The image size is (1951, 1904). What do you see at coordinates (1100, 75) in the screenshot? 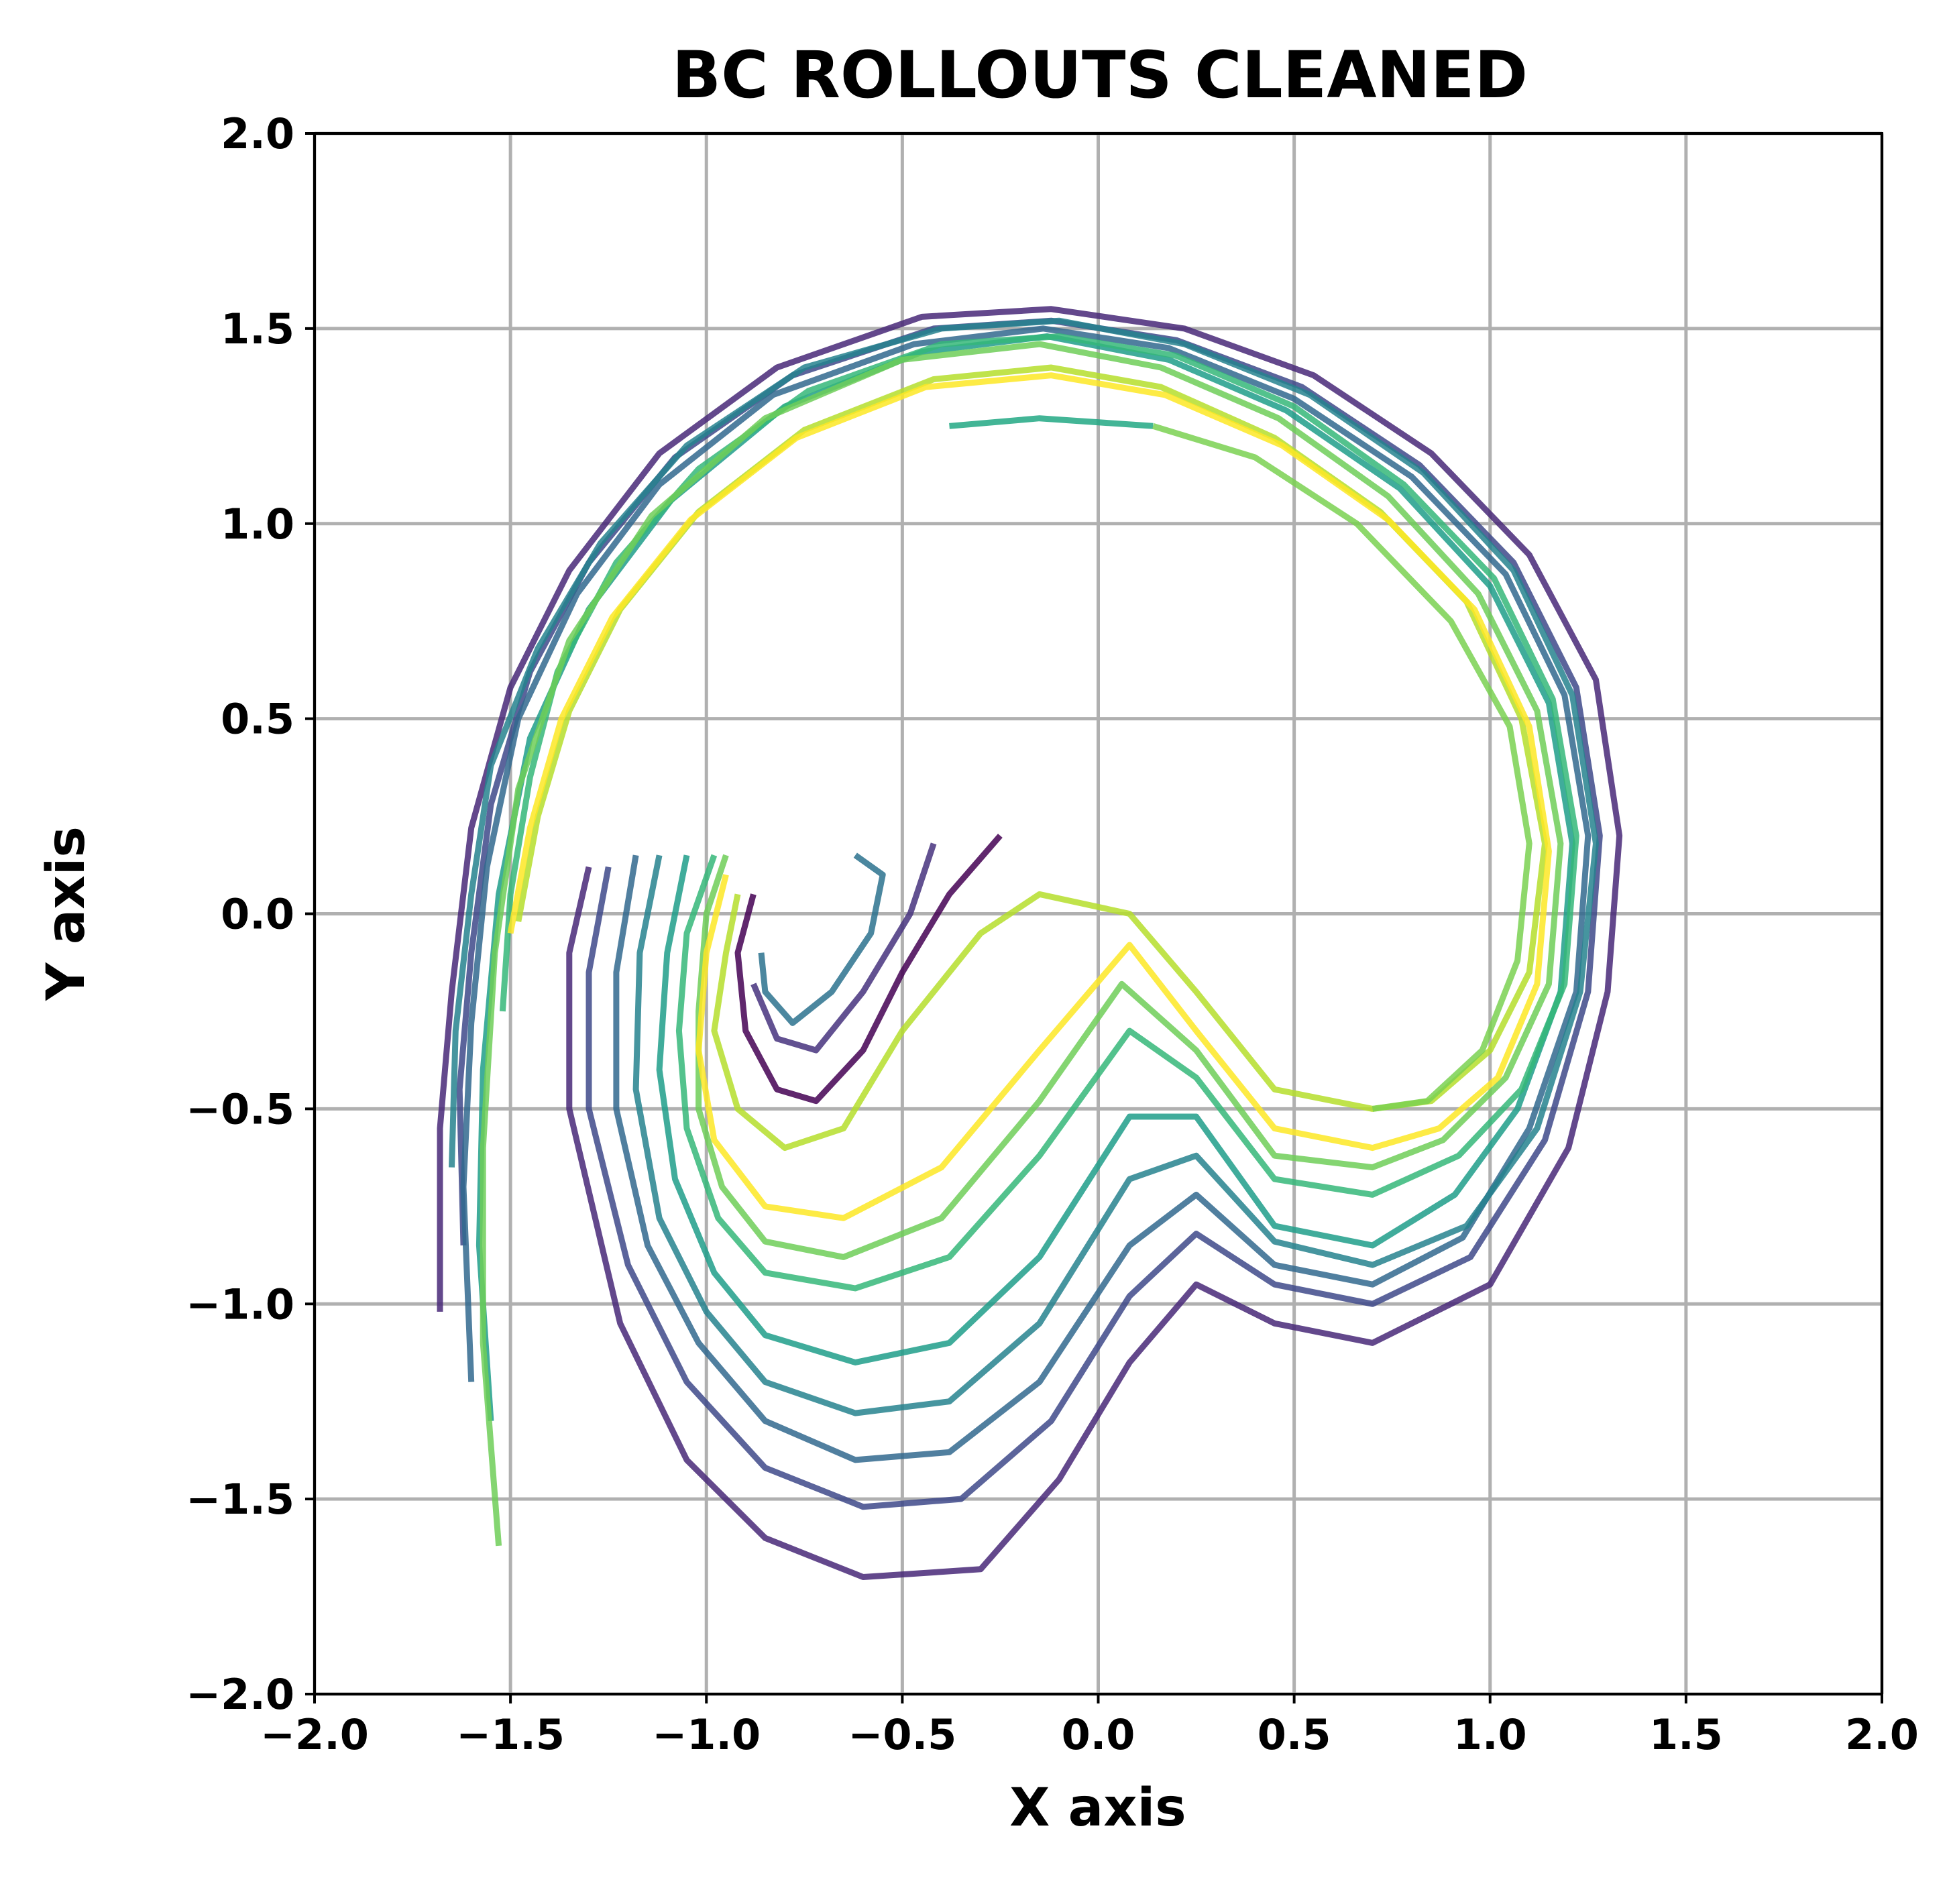
I see `chart-title: BC ROLLOUTS CLEANED` at bounding box center [1100, 75].